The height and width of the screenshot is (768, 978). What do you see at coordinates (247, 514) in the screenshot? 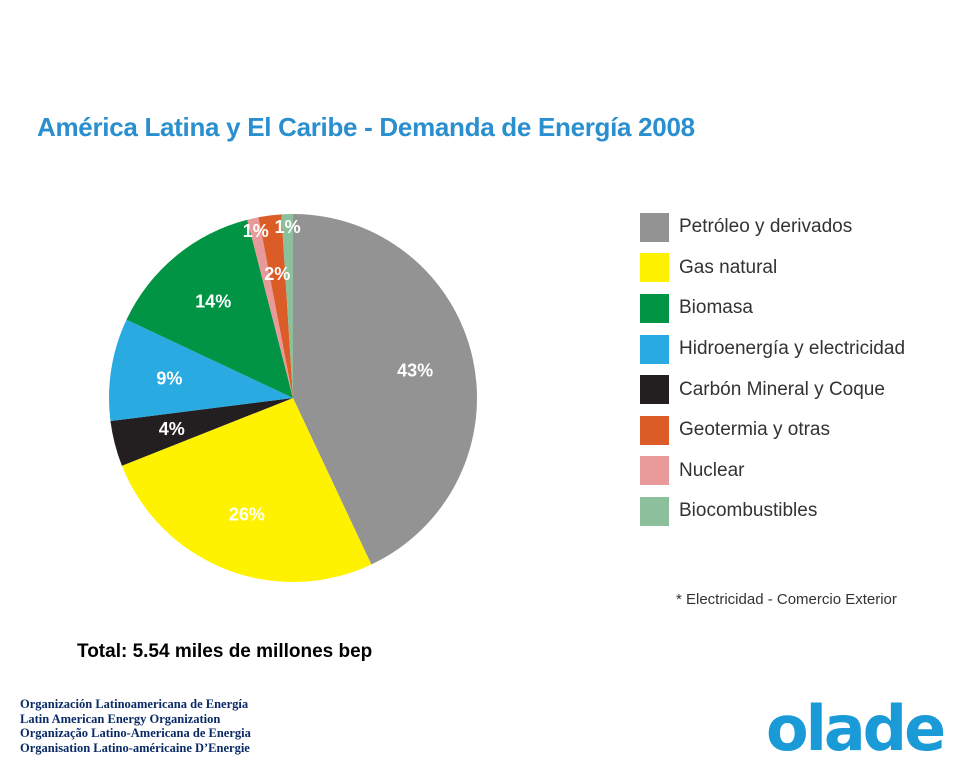
I see `pie-slice-label-gas-natural: 26%` at bounding box center [247, 514].